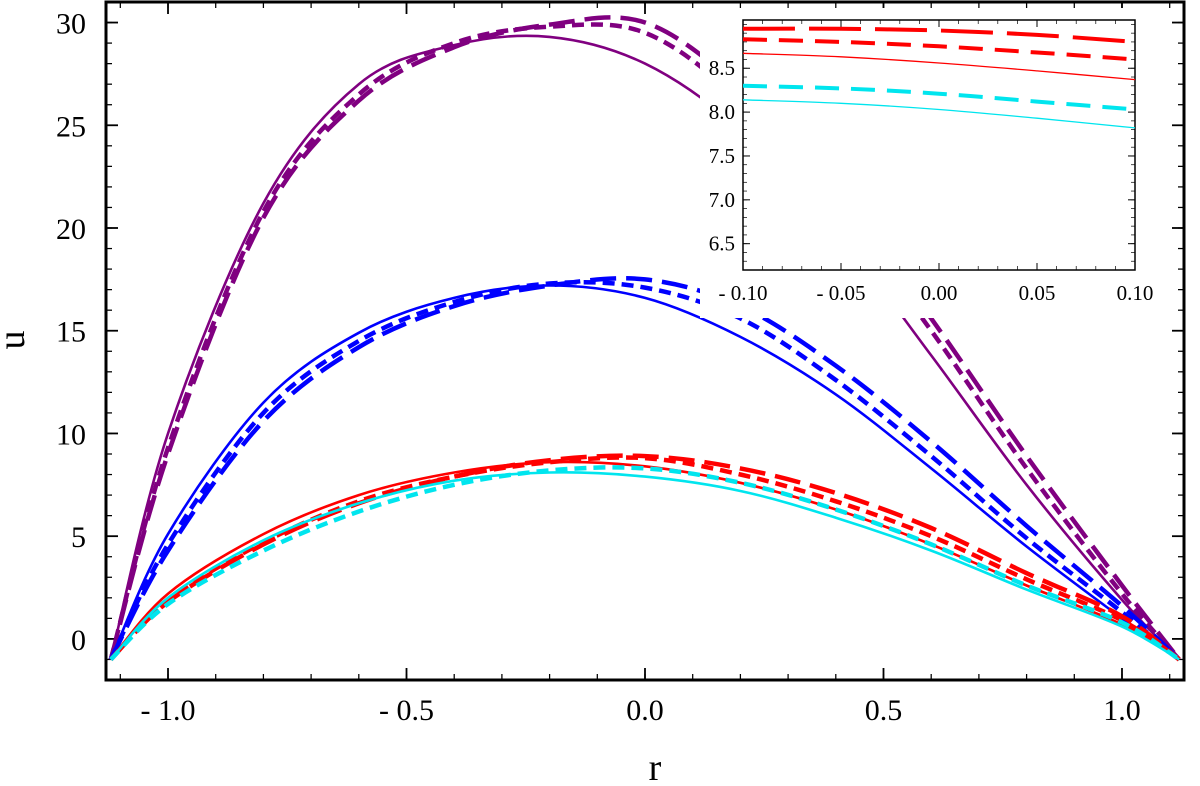 The width and height of the screenshot is (1200, 786). I want to click on main-y-tick-label: 25, so click(71, 126).